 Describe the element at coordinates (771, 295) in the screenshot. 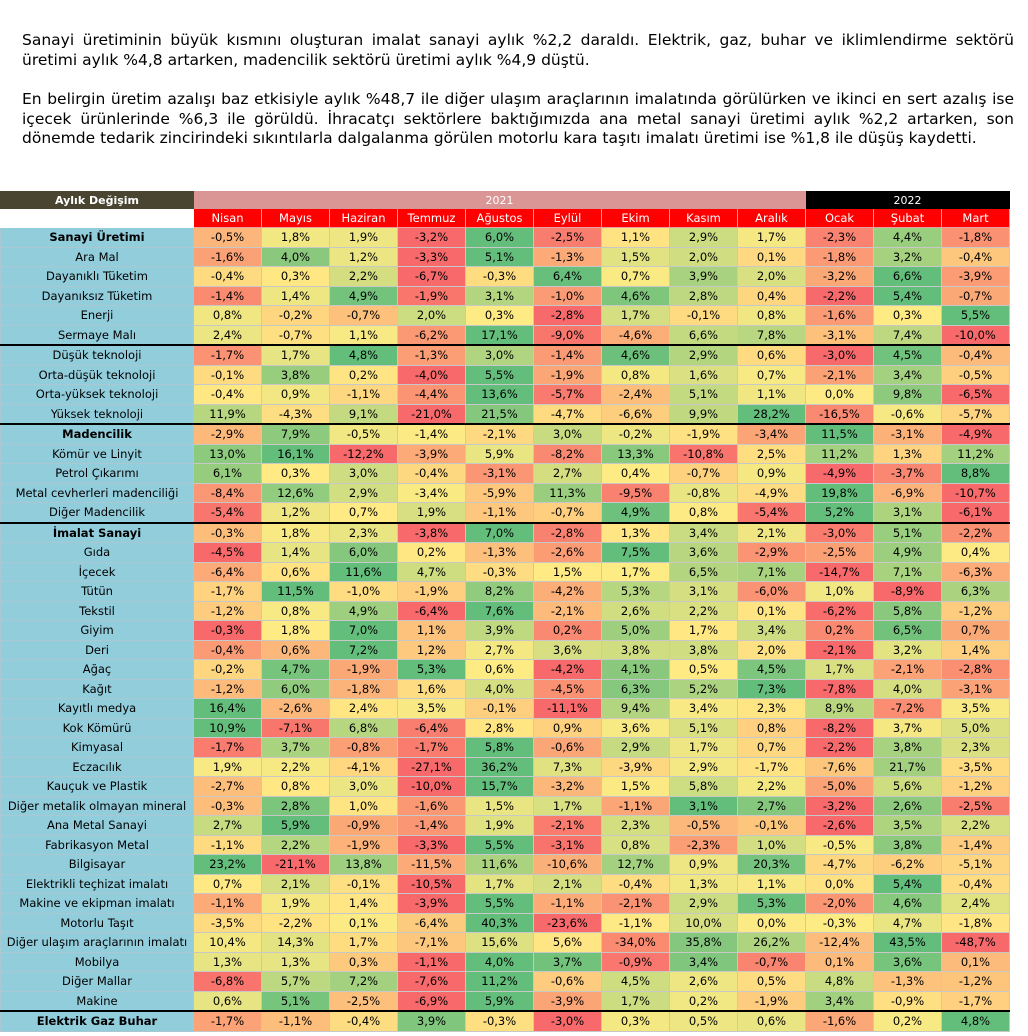

I see `table-cell: 0,4%` at that location.